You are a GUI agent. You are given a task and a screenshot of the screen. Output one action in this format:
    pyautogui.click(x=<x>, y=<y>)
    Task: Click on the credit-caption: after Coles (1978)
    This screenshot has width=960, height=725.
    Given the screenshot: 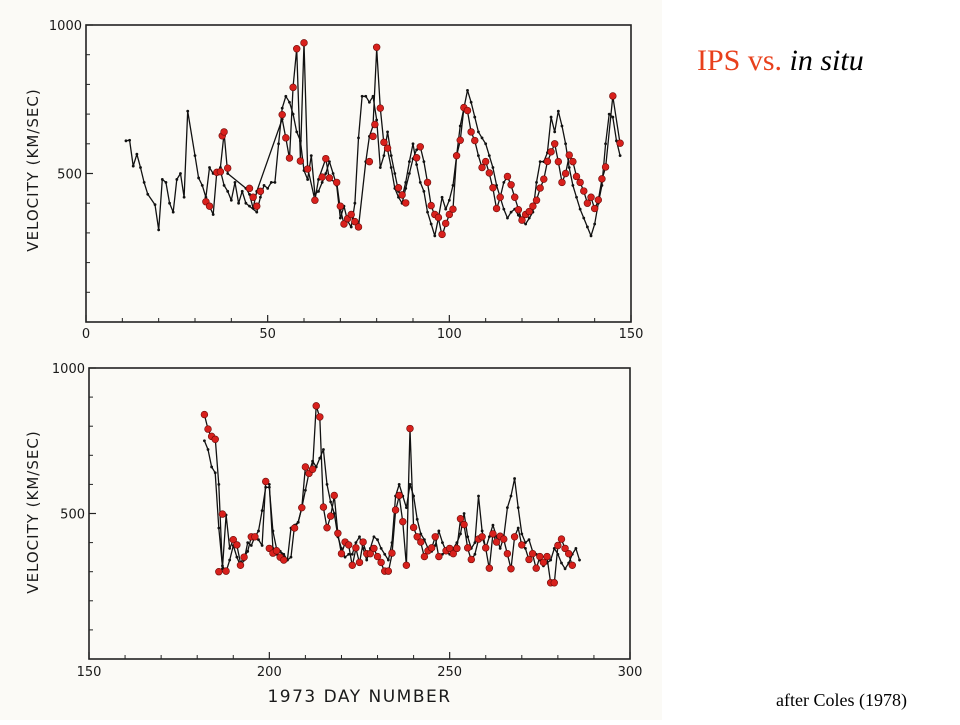 What is the action you would take?
    pyautogui.click(x=841, y=700)
    